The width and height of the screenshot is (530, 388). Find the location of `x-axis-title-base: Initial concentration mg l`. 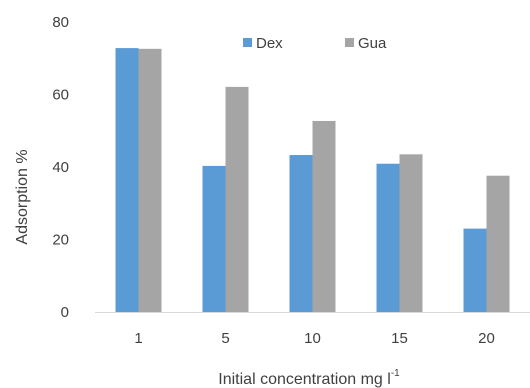

x-axis-title-base: Initial concentration mg l is located at coordinates (304, 379).